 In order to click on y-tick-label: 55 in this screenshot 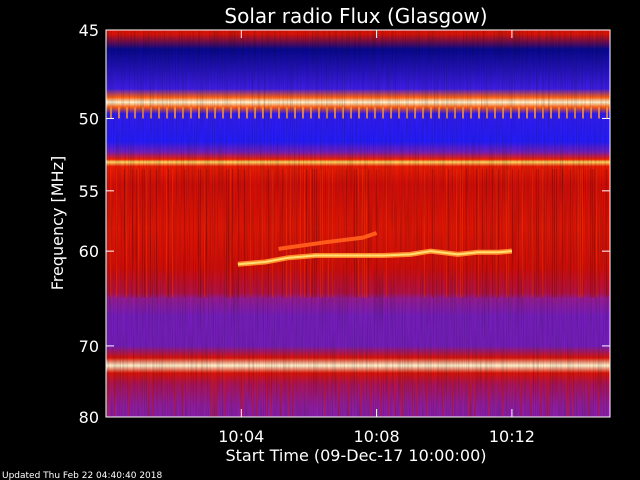, I will do `click(89, 191)`.